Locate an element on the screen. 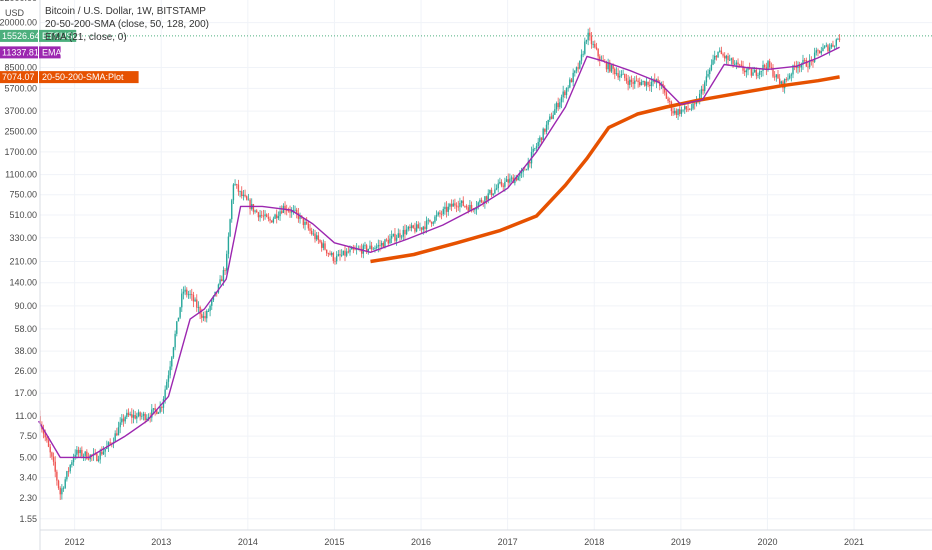 The width and height of the screenshot is (932, 550). price-tag-name: BTCUSD is located at coordinates (61, 36).